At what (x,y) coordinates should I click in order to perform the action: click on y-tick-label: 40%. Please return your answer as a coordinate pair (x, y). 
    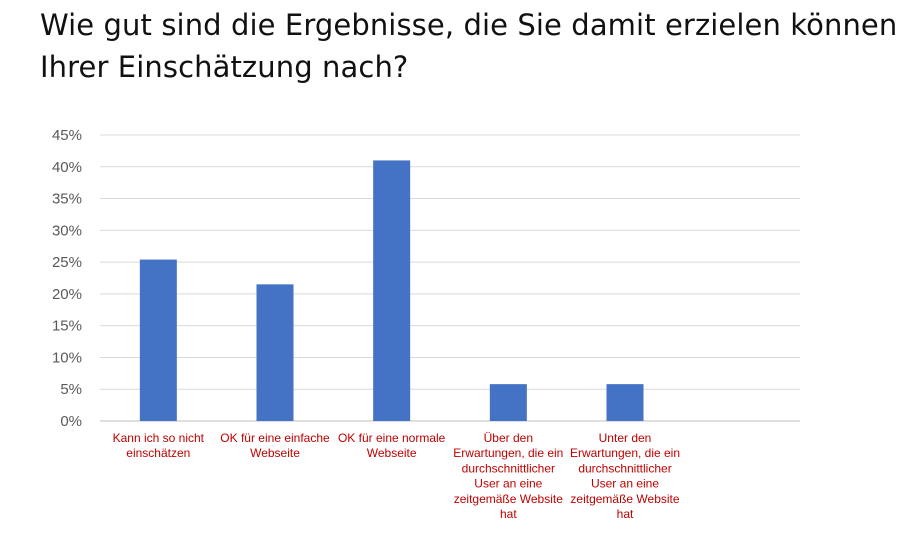
    Looking at the image, I should click on (67, 167).